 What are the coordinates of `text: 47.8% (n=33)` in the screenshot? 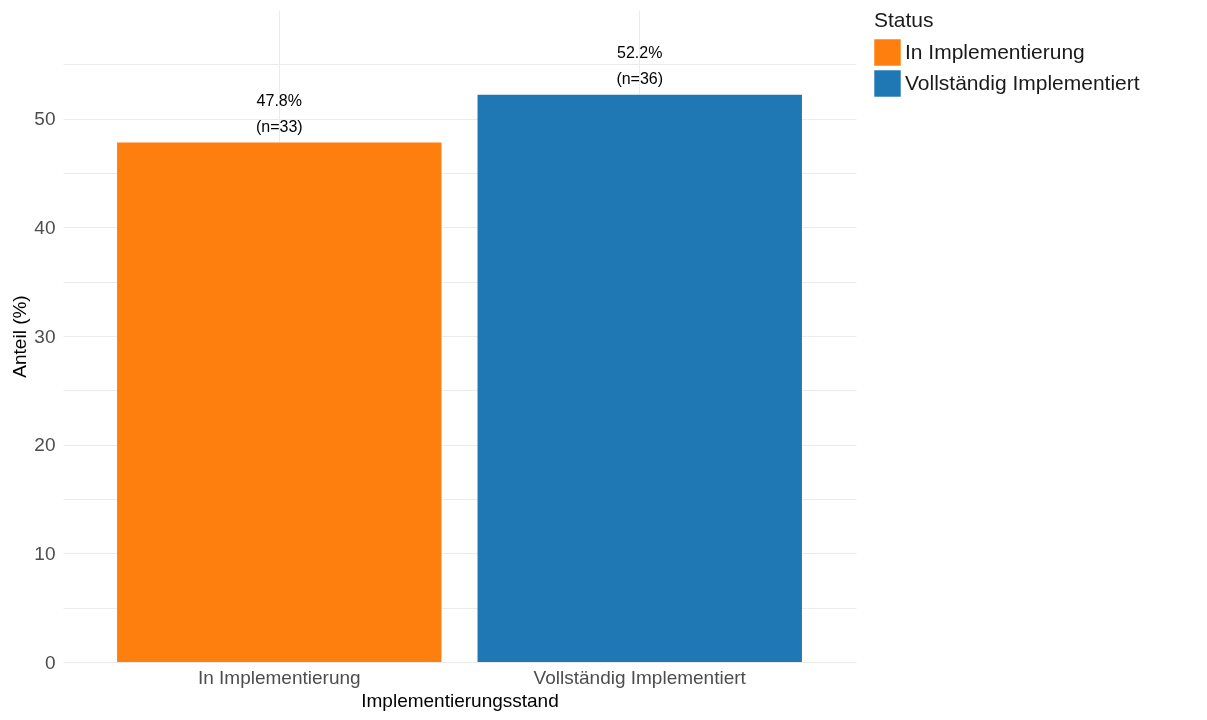 It's located at (279, 113).